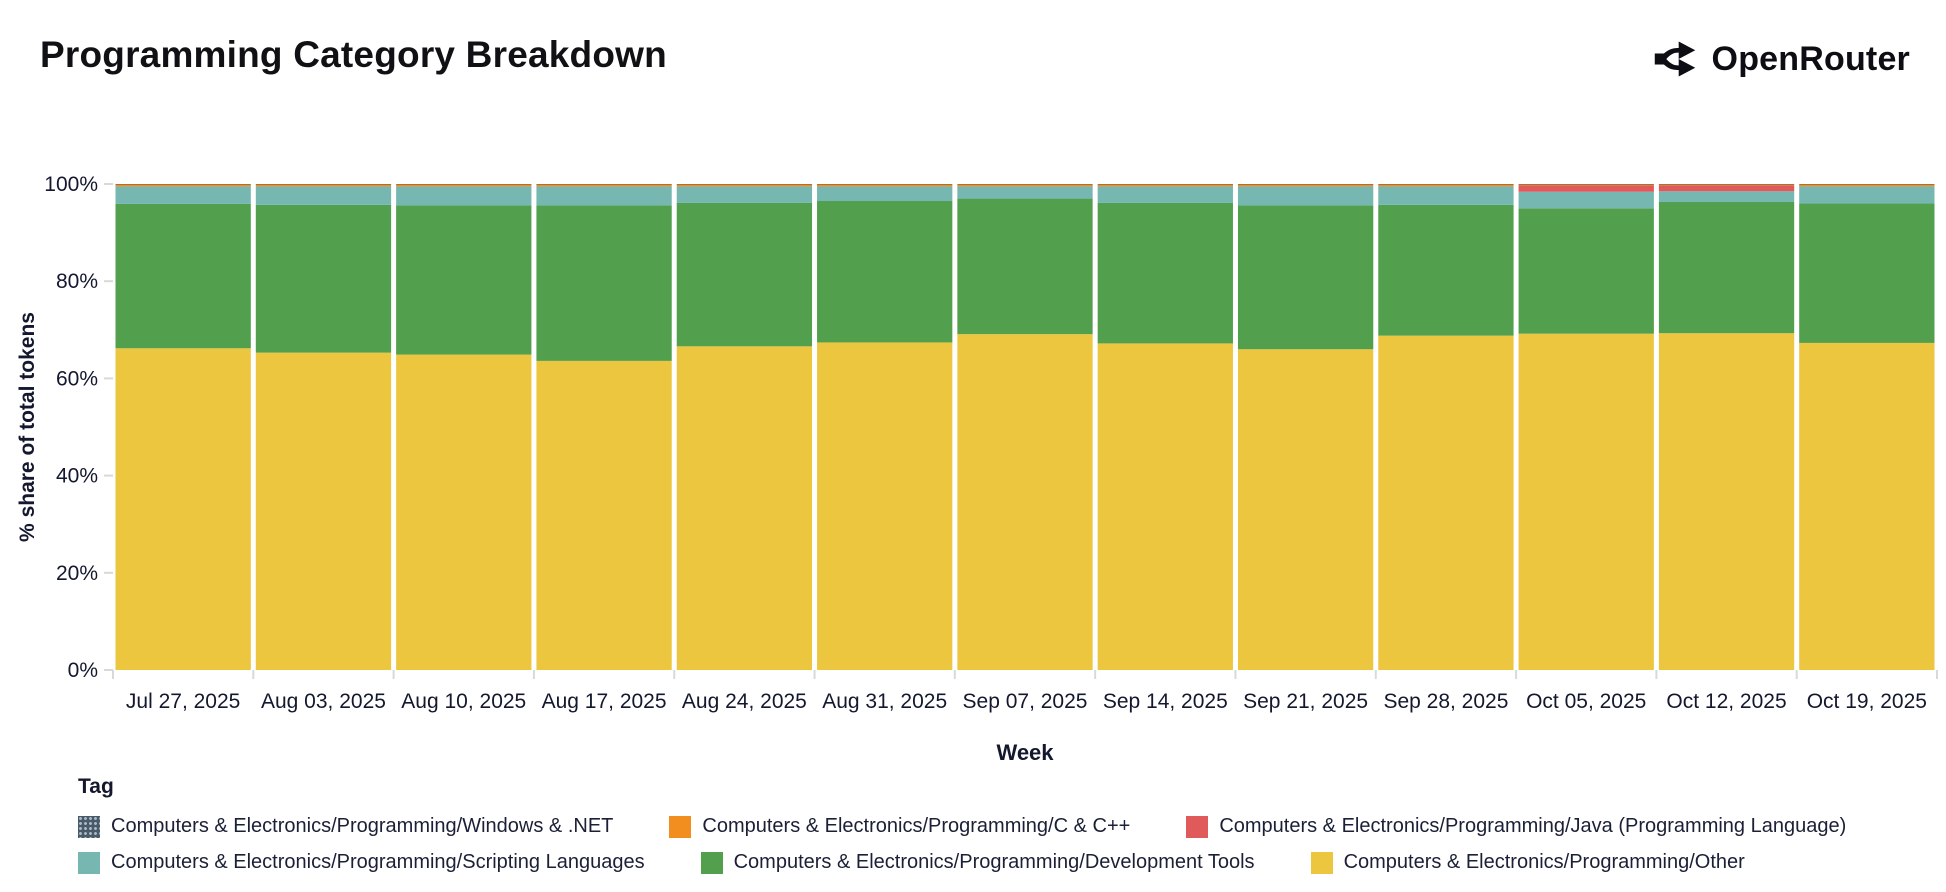 The width and height of the screenshot is (1946, 892). What do you see at coordinates (27, 427) in the screenshot?
I see `y-axis-title: % share of total tokens` at bounding box center [27, 427].